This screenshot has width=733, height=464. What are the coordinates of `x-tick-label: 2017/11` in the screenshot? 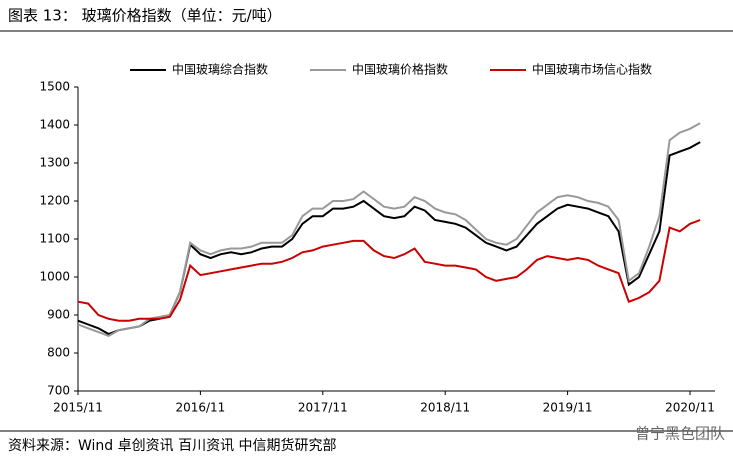 It's located at (323, 408).